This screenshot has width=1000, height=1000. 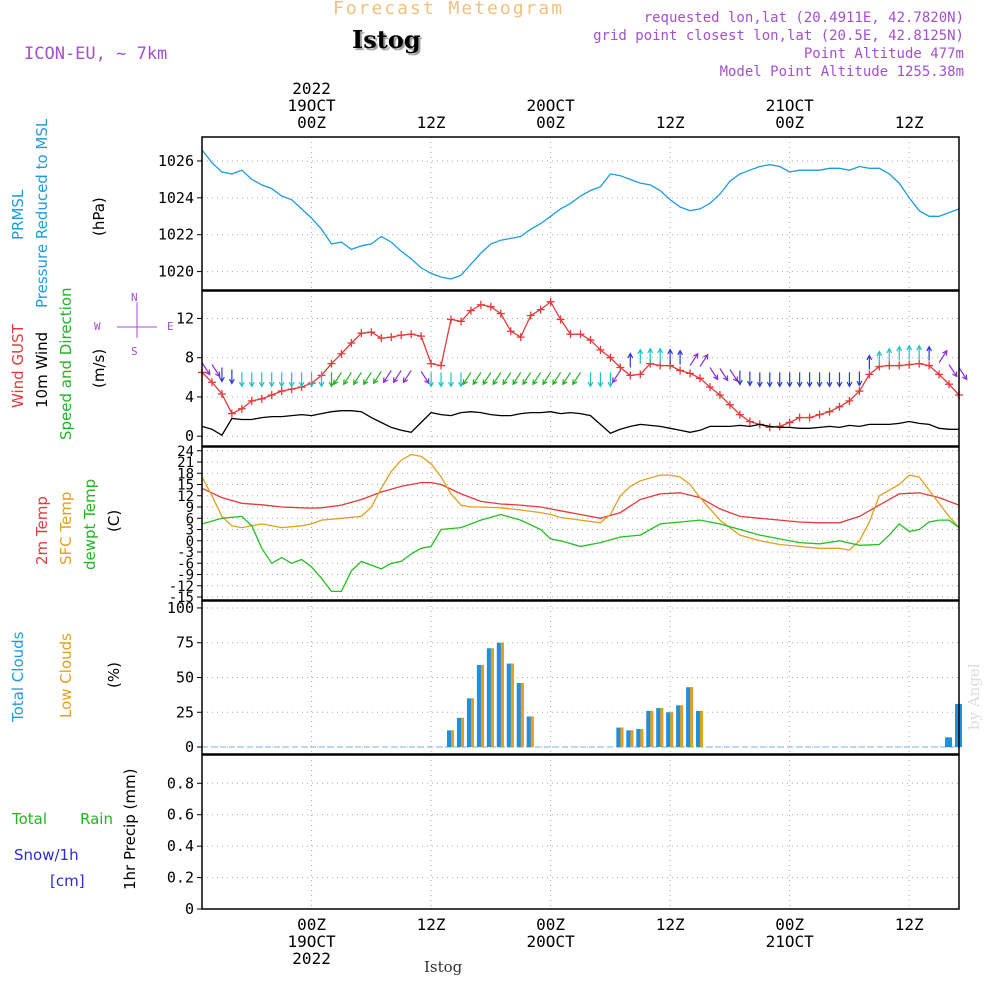 What do you see at coordinates (180, 815) in the screenshot?
I see `y-tick-label: 0.6` at bounding box center [180, 815].